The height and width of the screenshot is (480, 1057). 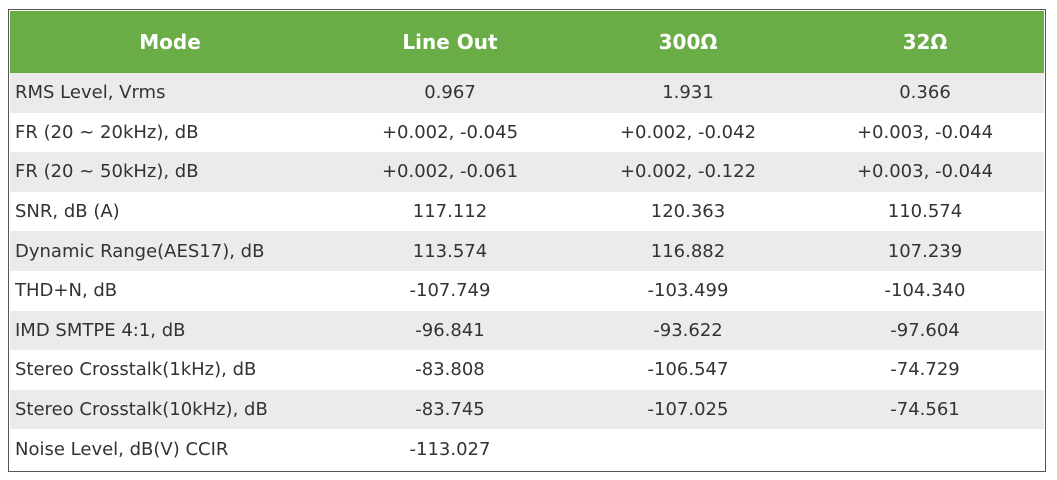 What do you see at coordinates (450, 132) in the screenshot?
I see `value-cell: +0.002, -0.045` at bounding box center [450, 132].